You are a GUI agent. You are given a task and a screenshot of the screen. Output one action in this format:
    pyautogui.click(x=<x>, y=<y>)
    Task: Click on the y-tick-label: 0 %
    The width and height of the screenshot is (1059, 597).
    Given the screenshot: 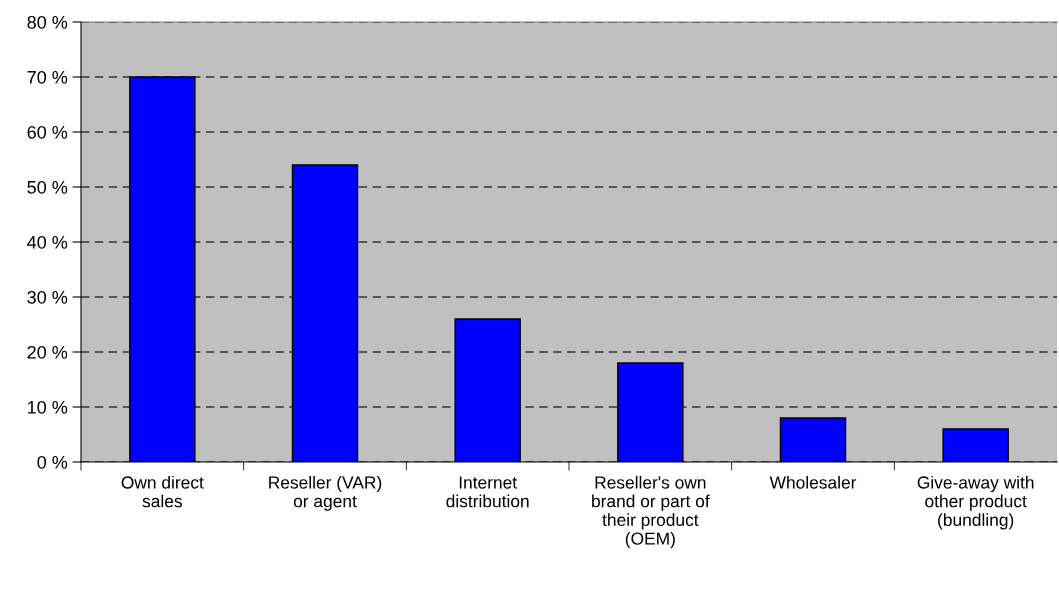 What is the action you would take?
    pyautogui.click(x=52, y=462)
    